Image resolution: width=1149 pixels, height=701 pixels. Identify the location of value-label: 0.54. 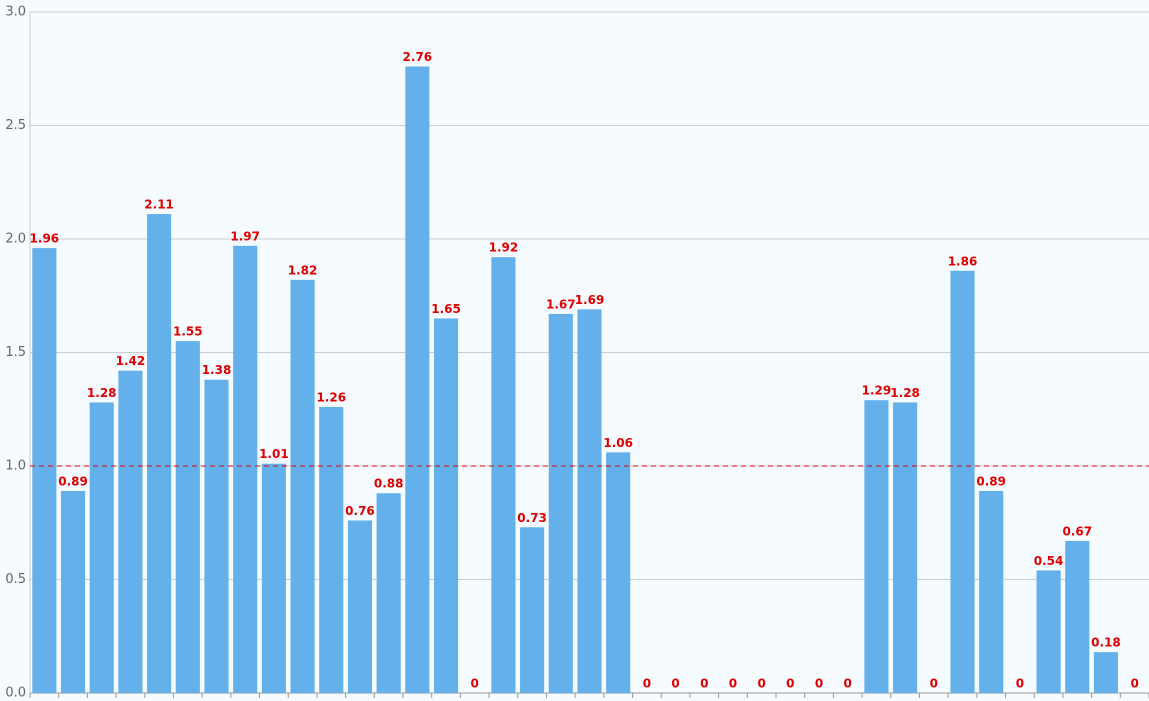
(1049, 561).